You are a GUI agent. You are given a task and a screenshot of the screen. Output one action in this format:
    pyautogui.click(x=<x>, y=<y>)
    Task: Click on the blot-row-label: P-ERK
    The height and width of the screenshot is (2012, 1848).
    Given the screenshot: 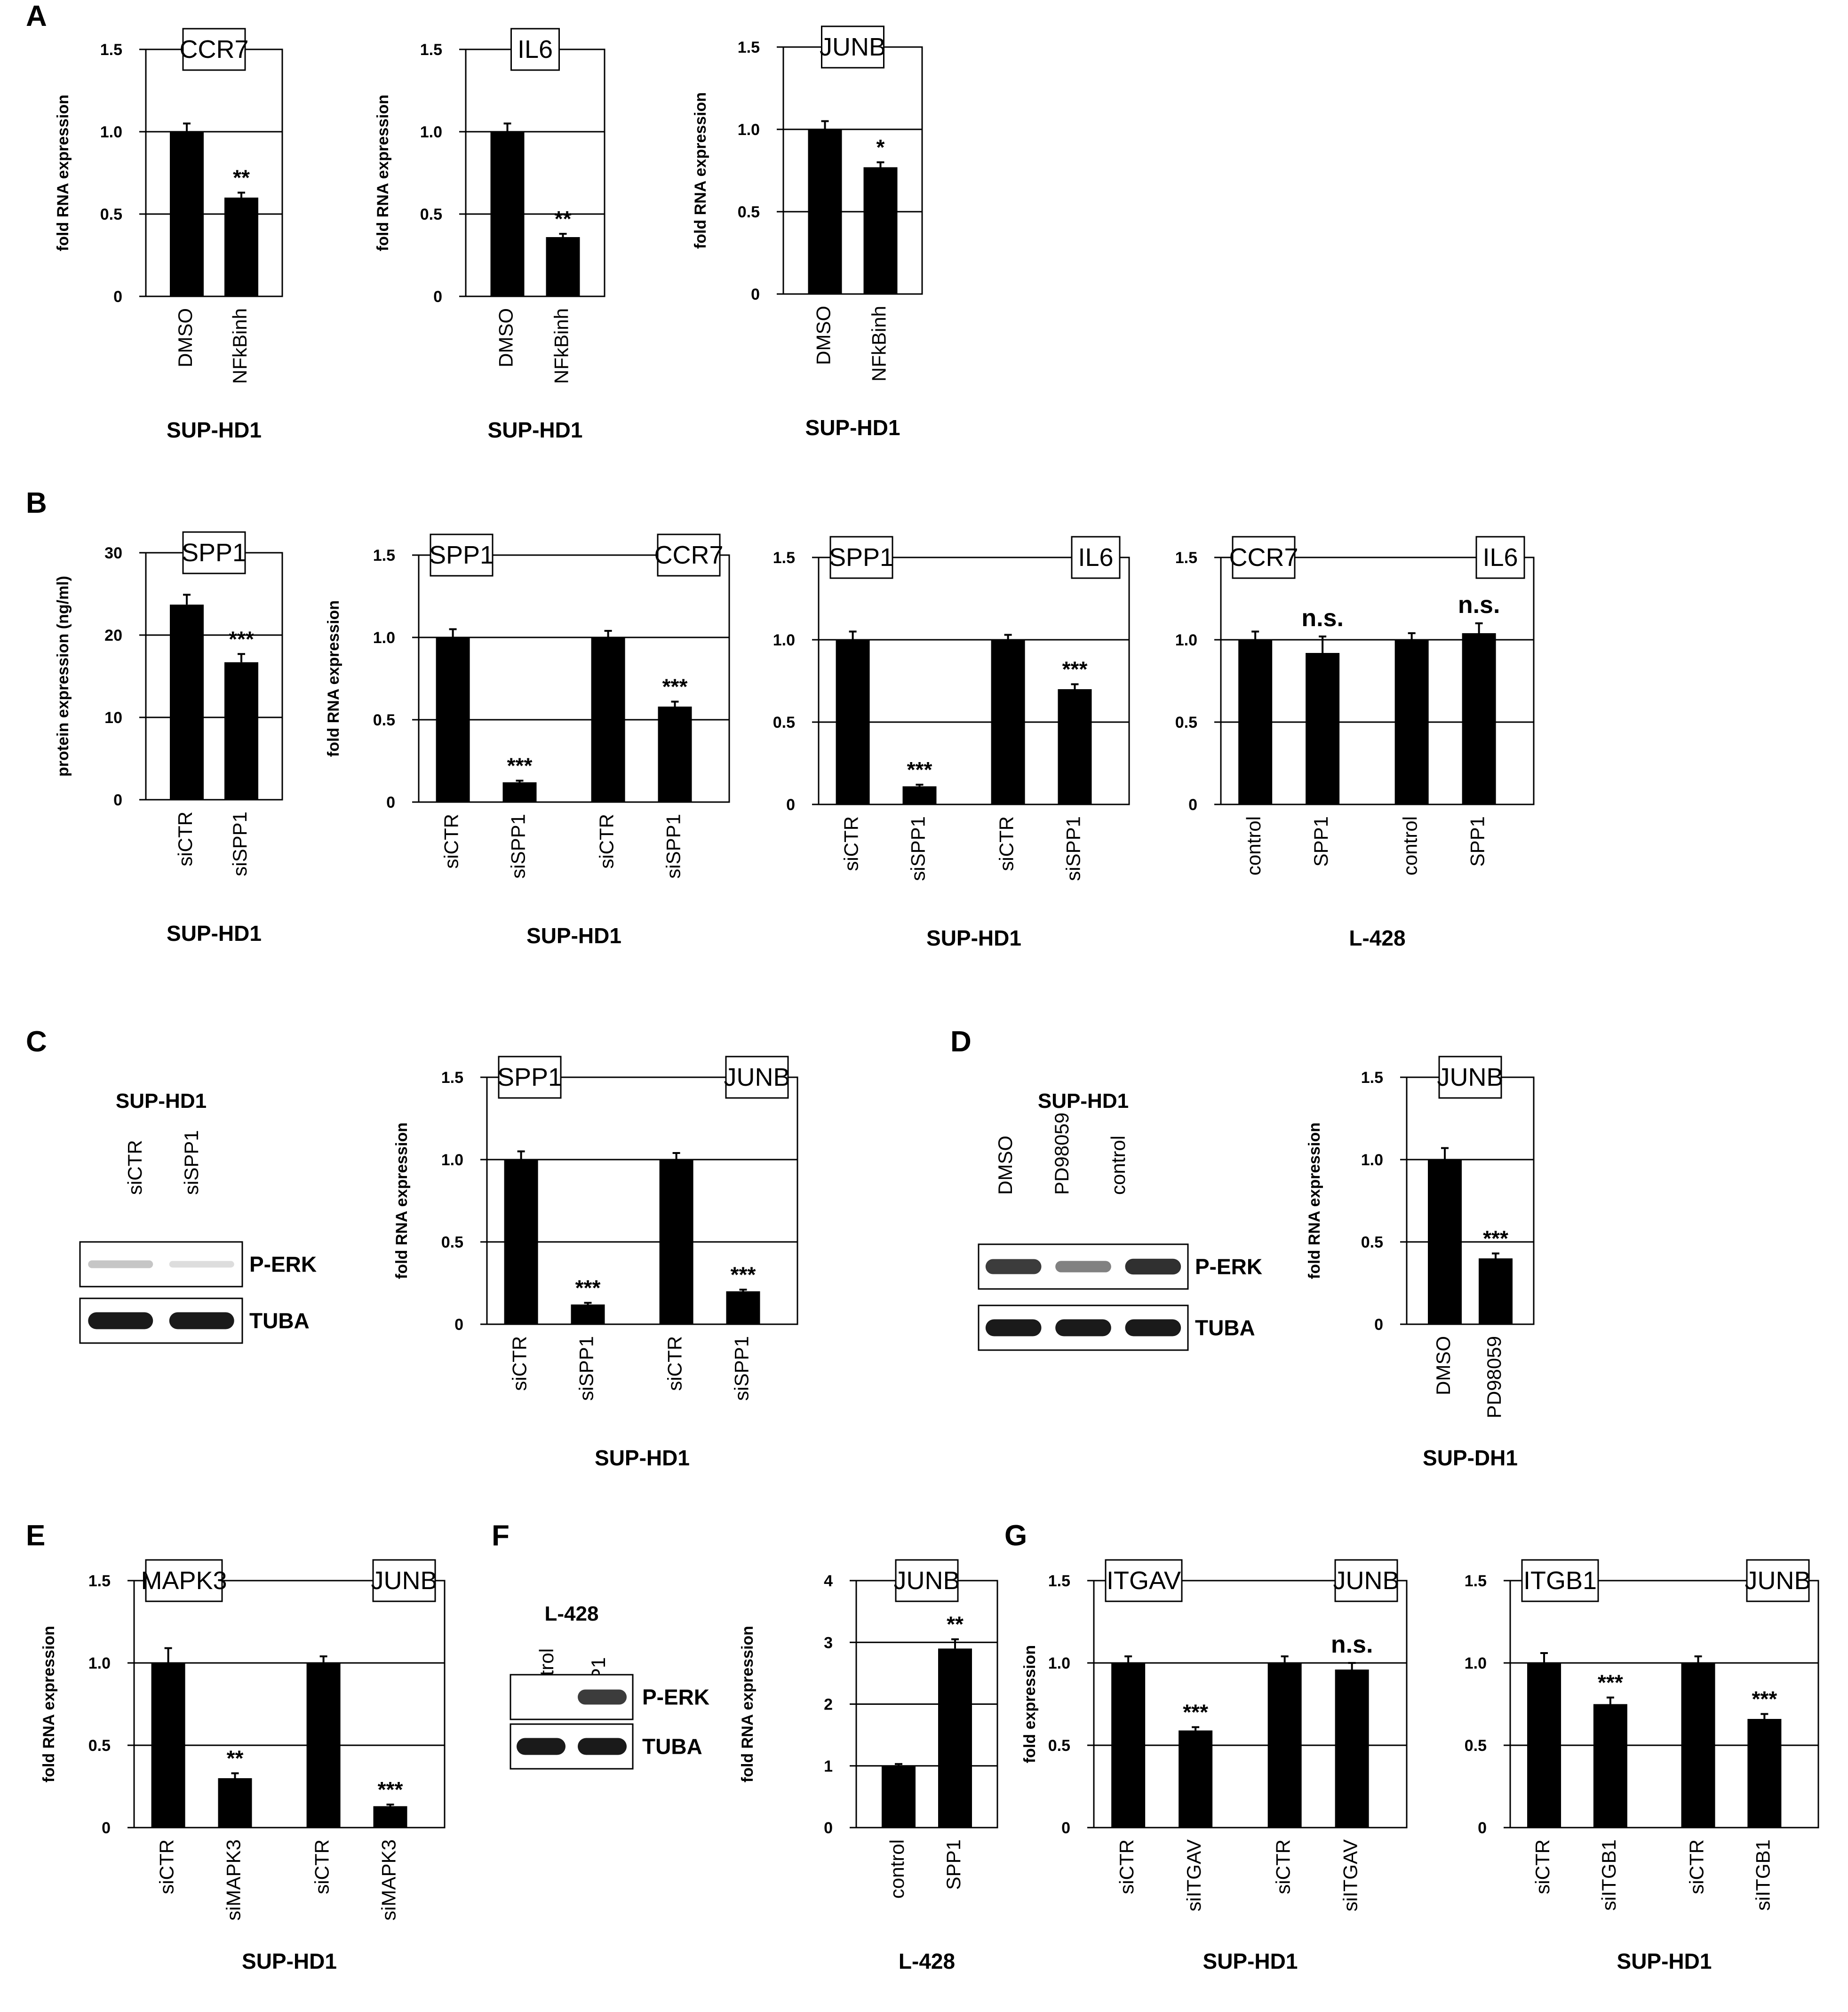 What is the action you would take?
    pyautogui.click(x=283, y=1264)
    